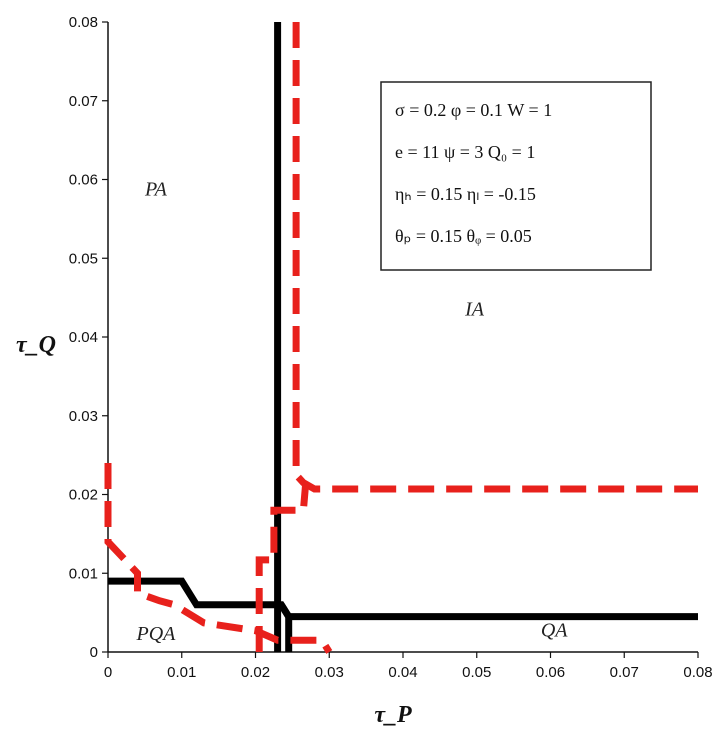 Image resolution: width=717 pixels, height=736 pixels. I want to click on y-tick-label: 0.01, so click(83, 573).